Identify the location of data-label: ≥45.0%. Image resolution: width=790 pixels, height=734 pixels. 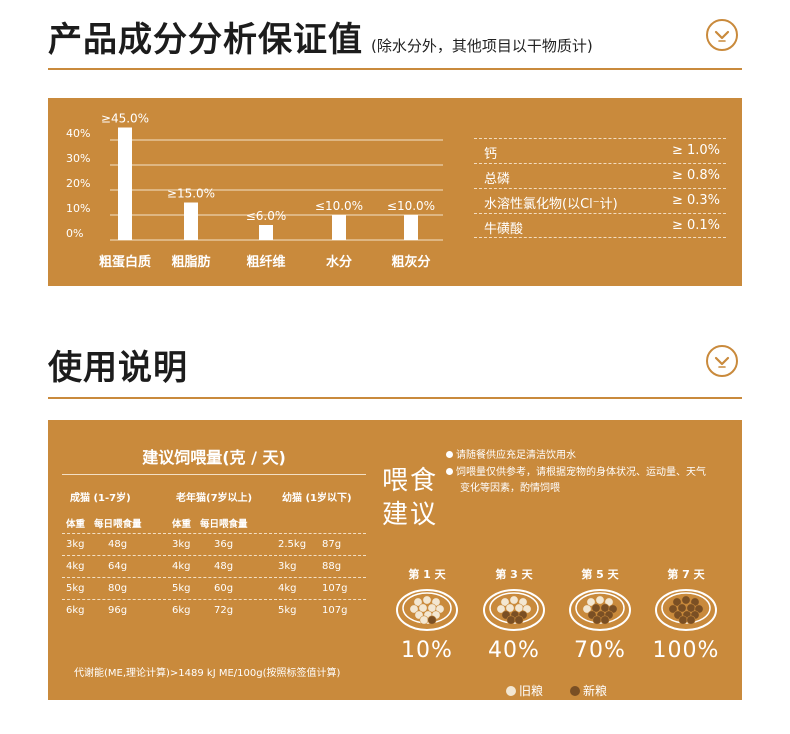
(125, 119).